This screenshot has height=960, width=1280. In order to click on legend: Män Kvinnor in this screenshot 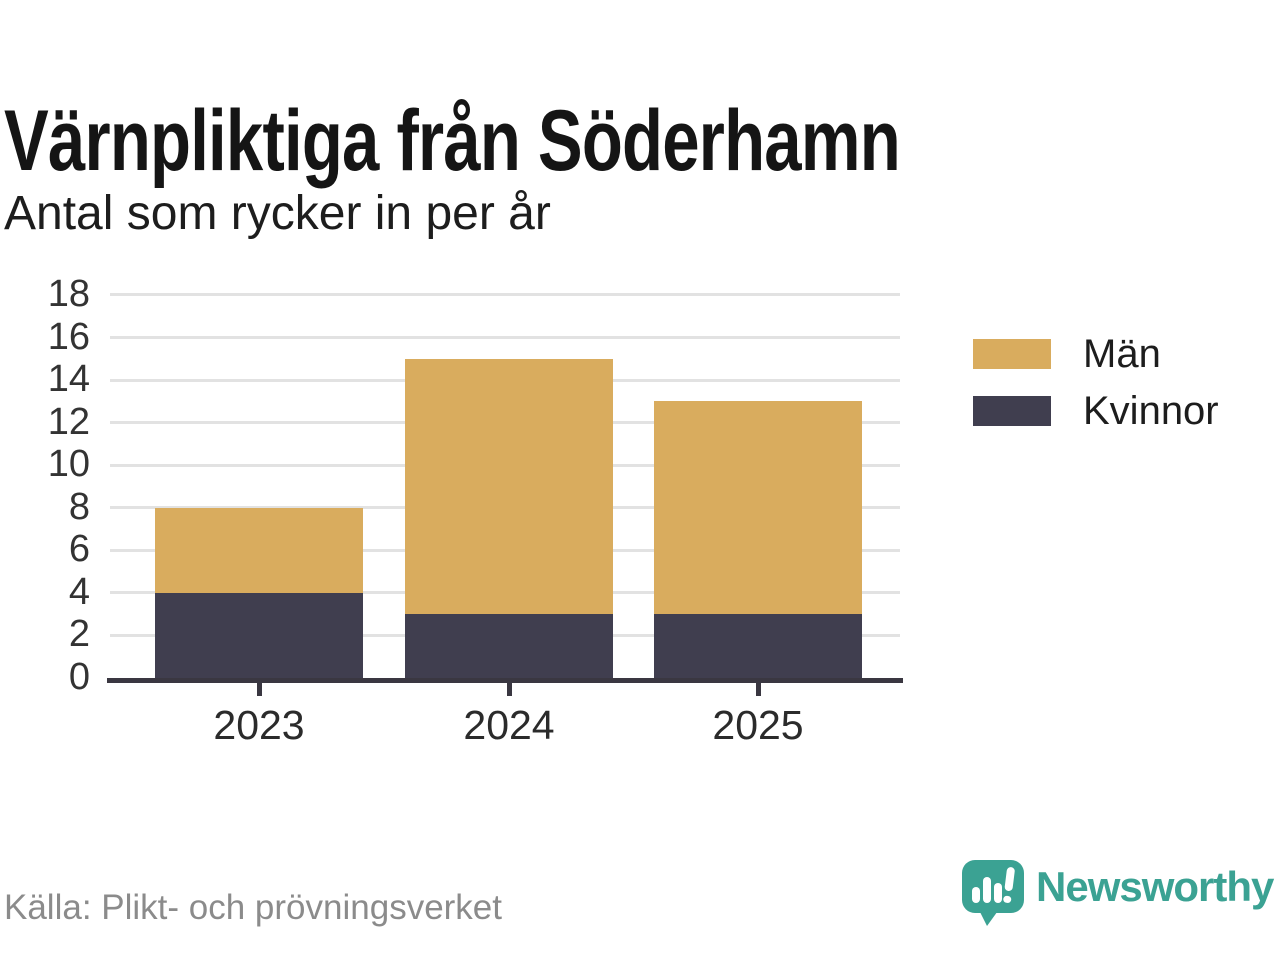, I will do `click(1096, 392)`.